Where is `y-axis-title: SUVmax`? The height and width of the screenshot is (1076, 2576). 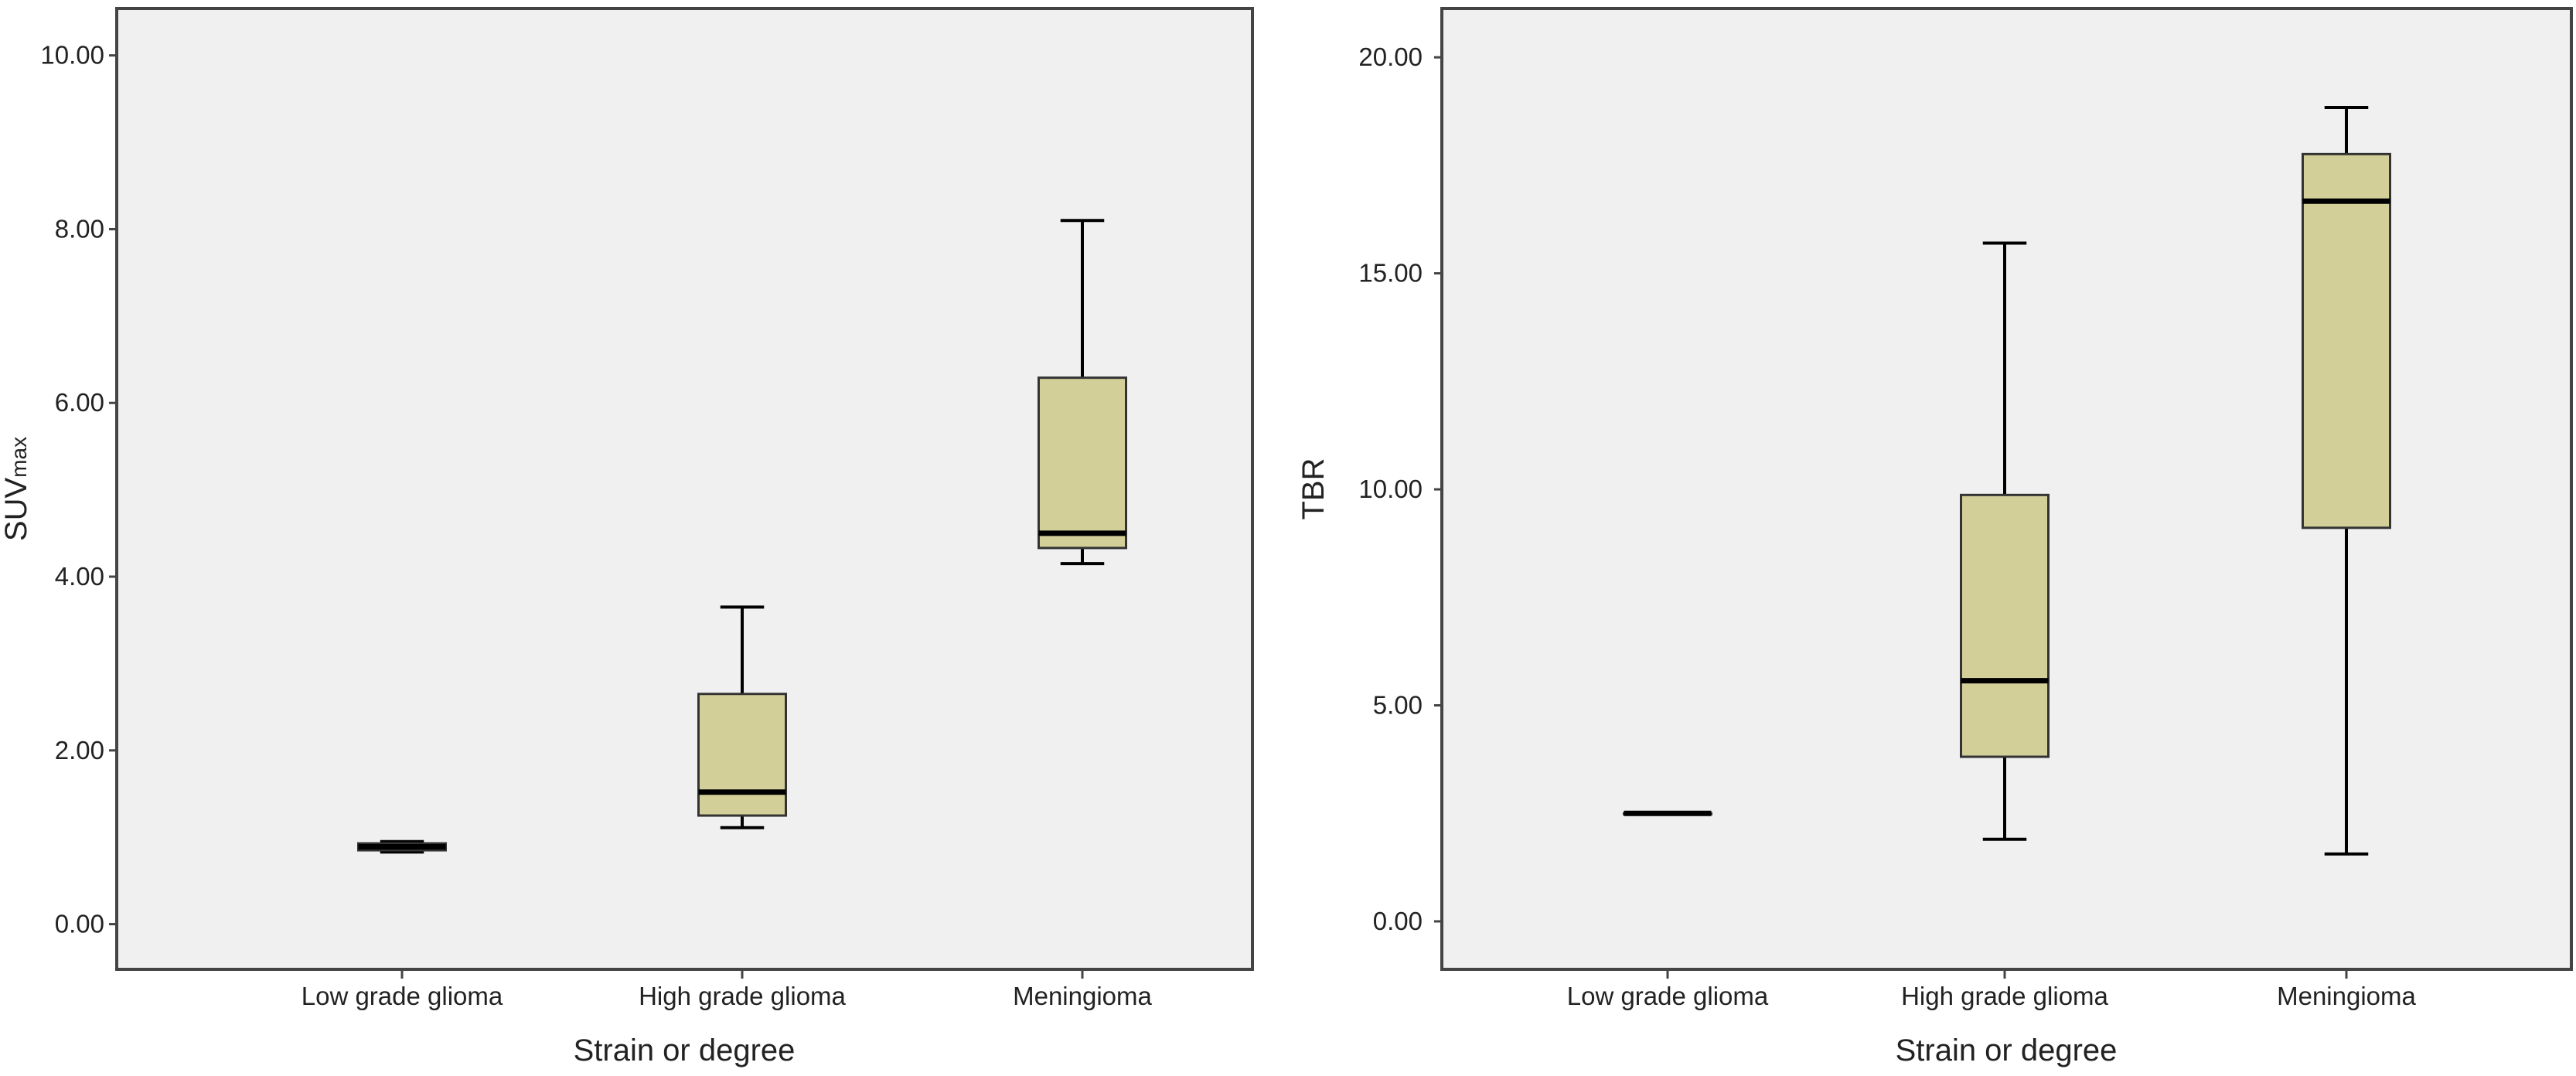 y-axis-title: SUVmax is located at coordinates (16, 489).